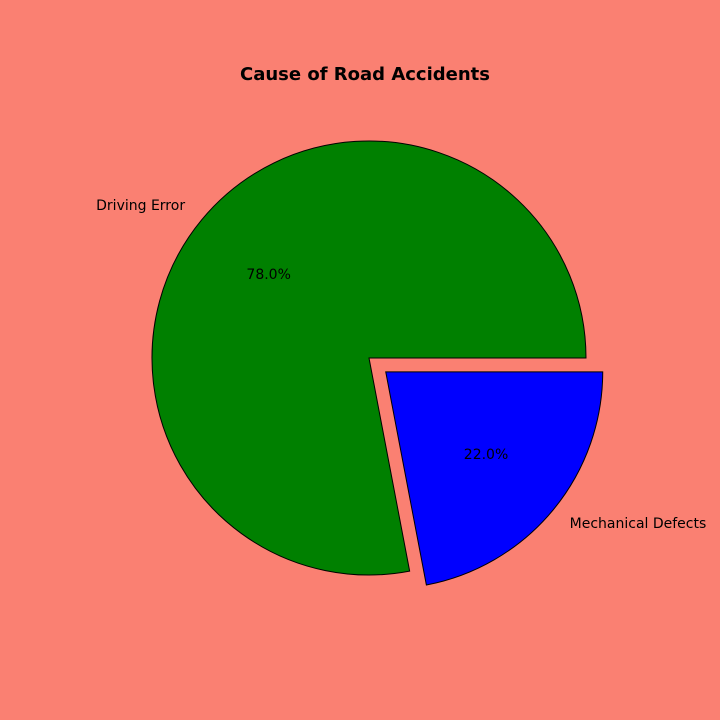 This screenshot has height=720, width=720. Describe the element at coordinates (638, 524) in the screenshot. I see `category-label: Mechanical Defects` at that location.